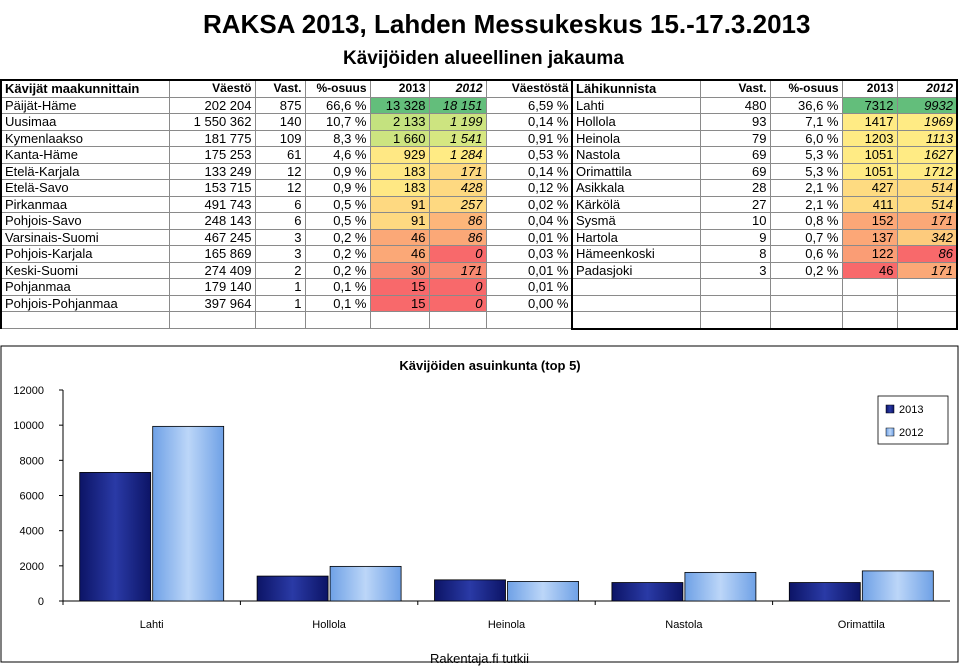 This screenshot has width=959, height=666. Describe the element at coordinates (399, 188) in the screenshot. I see `left_table-cell: 183` at that location.